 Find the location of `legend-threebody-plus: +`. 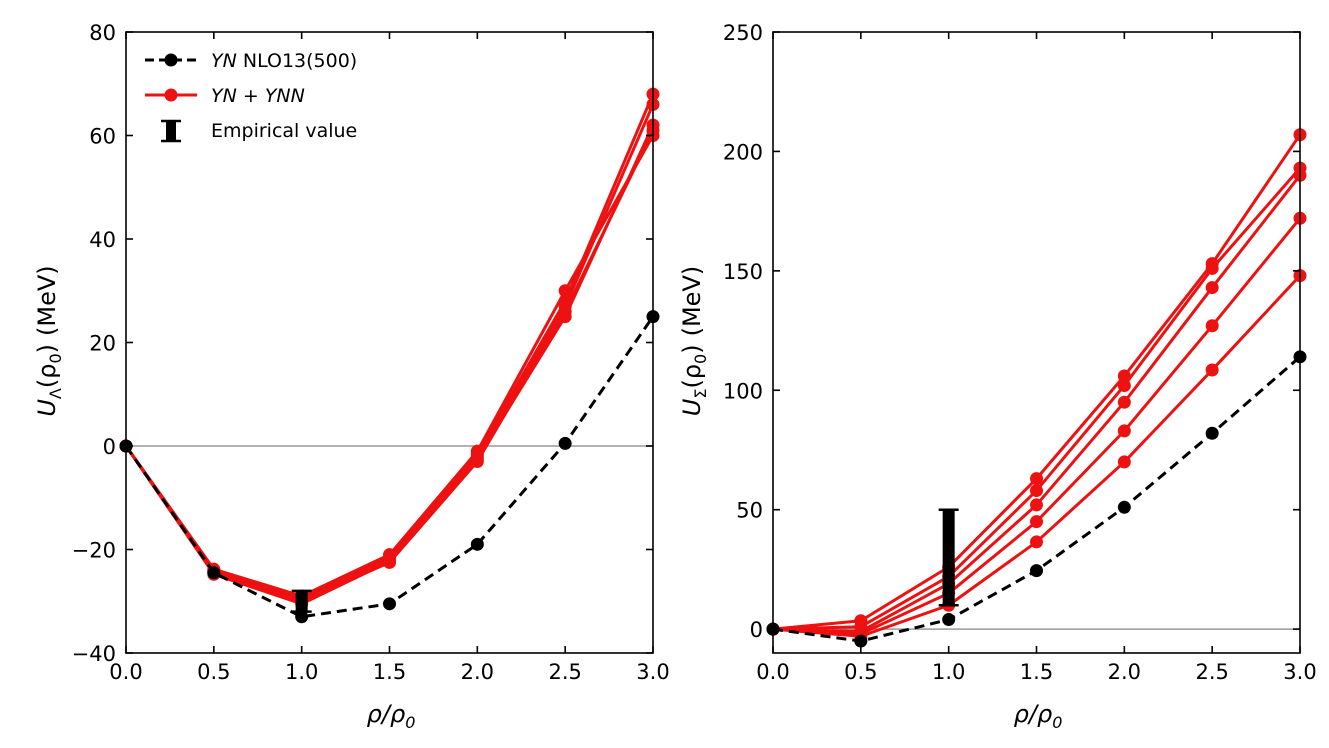

legend-threebody-plus: + is located at coordinates (251, 96).